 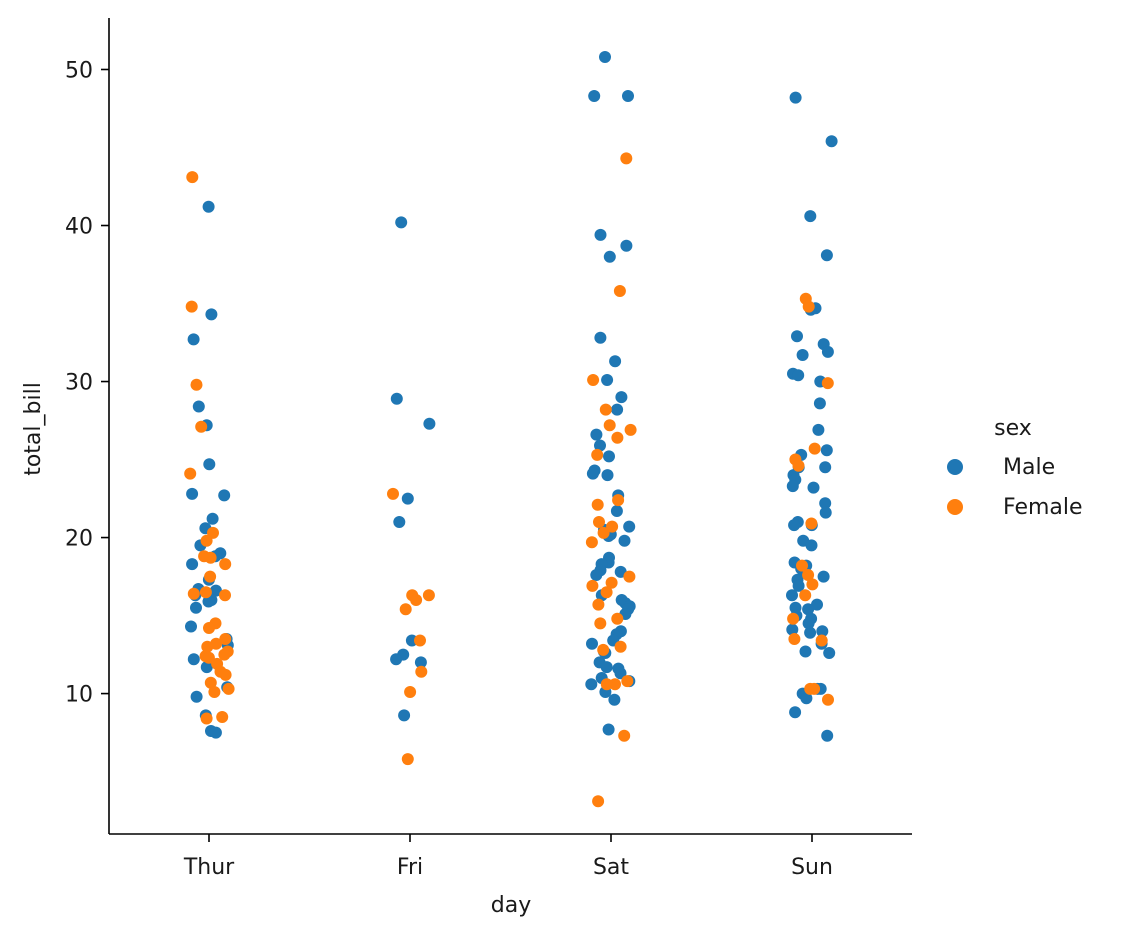 I want to click on legend: sex Male Female, so click(x=1015, y=468).